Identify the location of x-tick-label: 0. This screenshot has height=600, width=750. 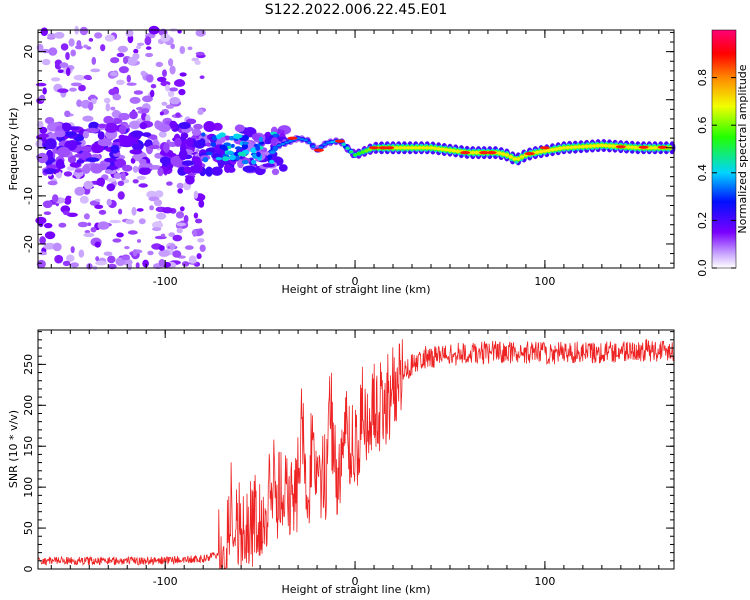
(355, 581).